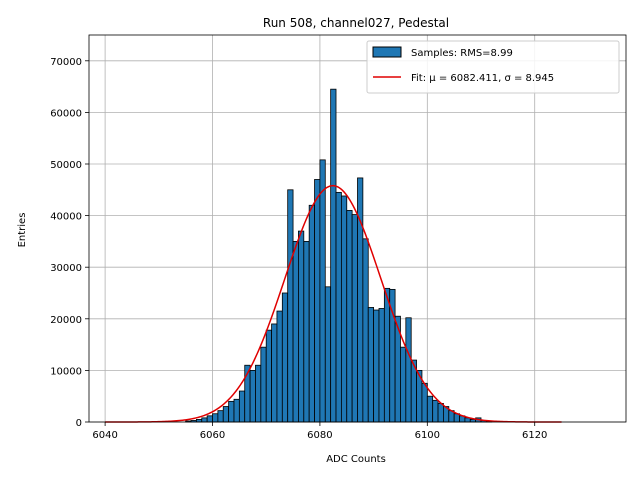 The height and width of the screenshot is (480, 640). I want to click on y-tick-label: 10000, so click(66, 371).